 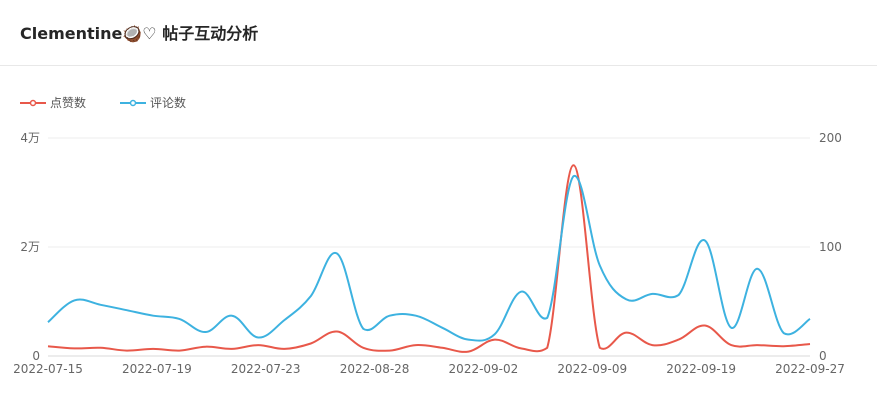 What do you see at coordinates (484, 369) in the screenshot?
I see `x-tick-label: 2022-09-02` at bounding box center [484, 369].